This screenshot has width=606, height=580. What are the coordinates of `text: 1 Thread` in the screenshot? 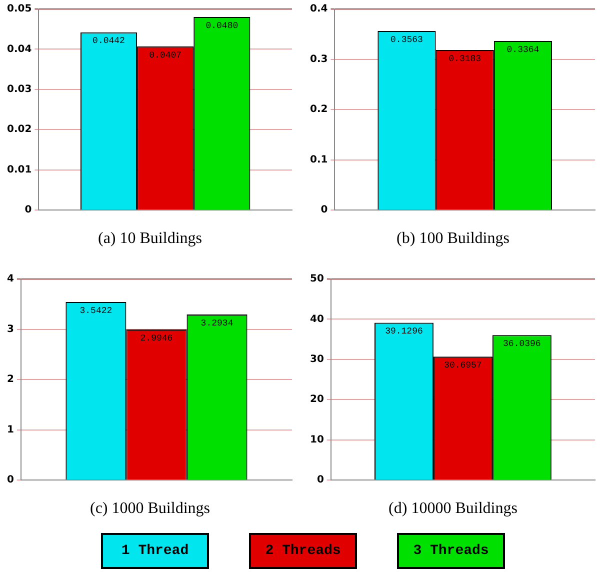 It's located at (155, 551).